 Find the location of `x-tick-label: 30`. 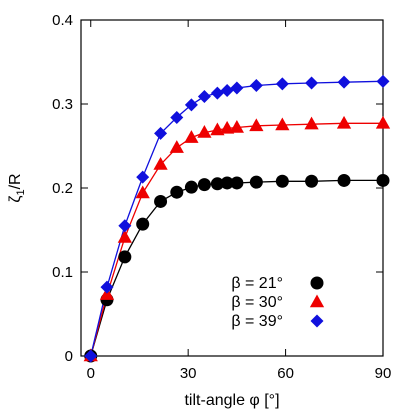

x-tick-label: 30 is located at coordinates (188, 373).